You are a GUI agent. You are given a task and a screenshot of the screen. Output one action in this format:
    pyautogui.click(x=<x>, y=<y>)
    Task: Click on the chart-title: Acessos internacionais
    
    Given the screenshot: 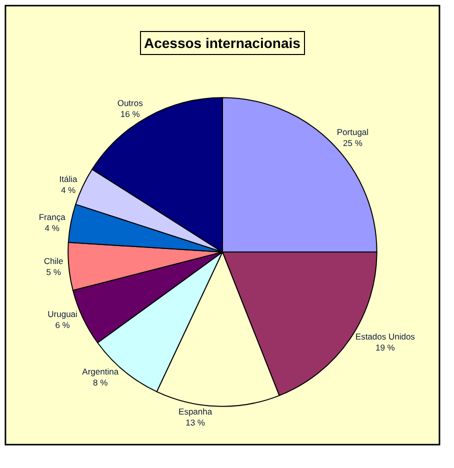 What is the action you would take?
    pyautogui.click(x=222, y=43)
    